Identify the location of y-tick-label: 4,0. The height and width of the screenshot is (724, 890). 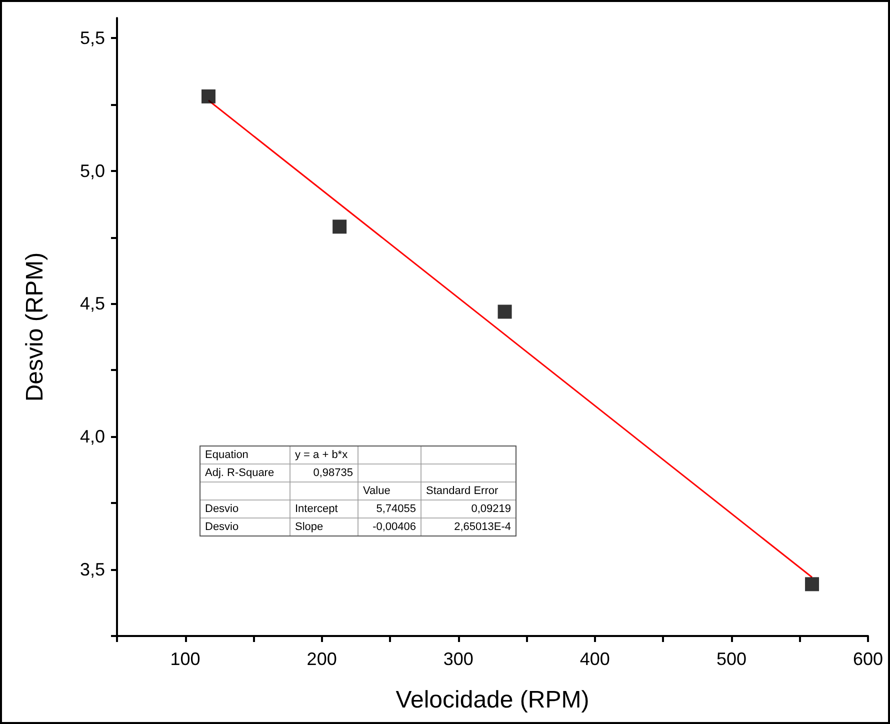
(92, 436).